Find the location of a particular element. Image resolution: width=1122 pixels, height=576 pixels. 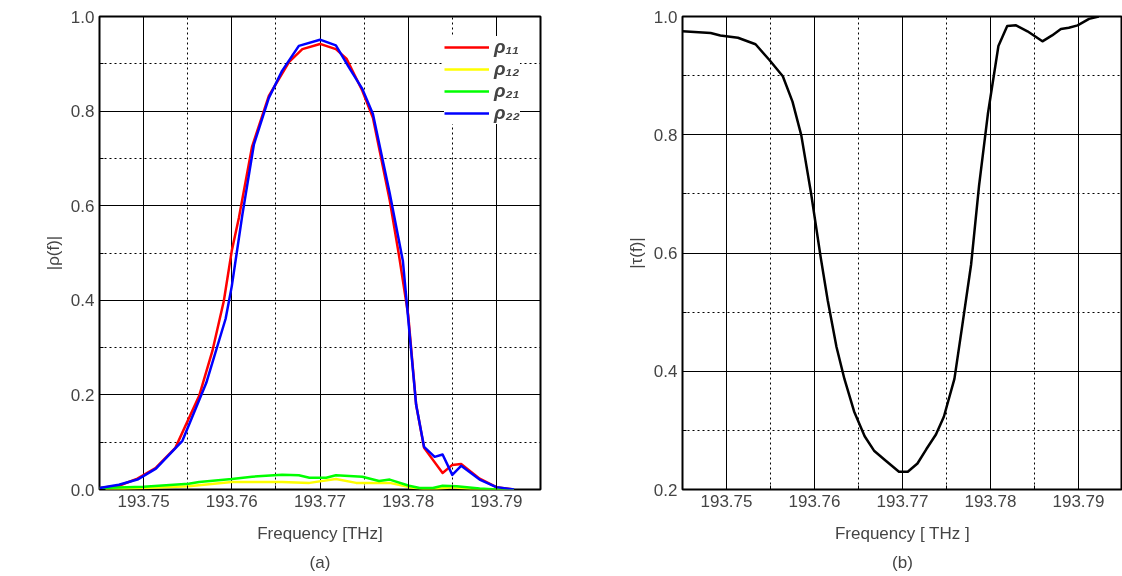

y-axis-title: |ρ(f)| is located at coordinates (53, 253).